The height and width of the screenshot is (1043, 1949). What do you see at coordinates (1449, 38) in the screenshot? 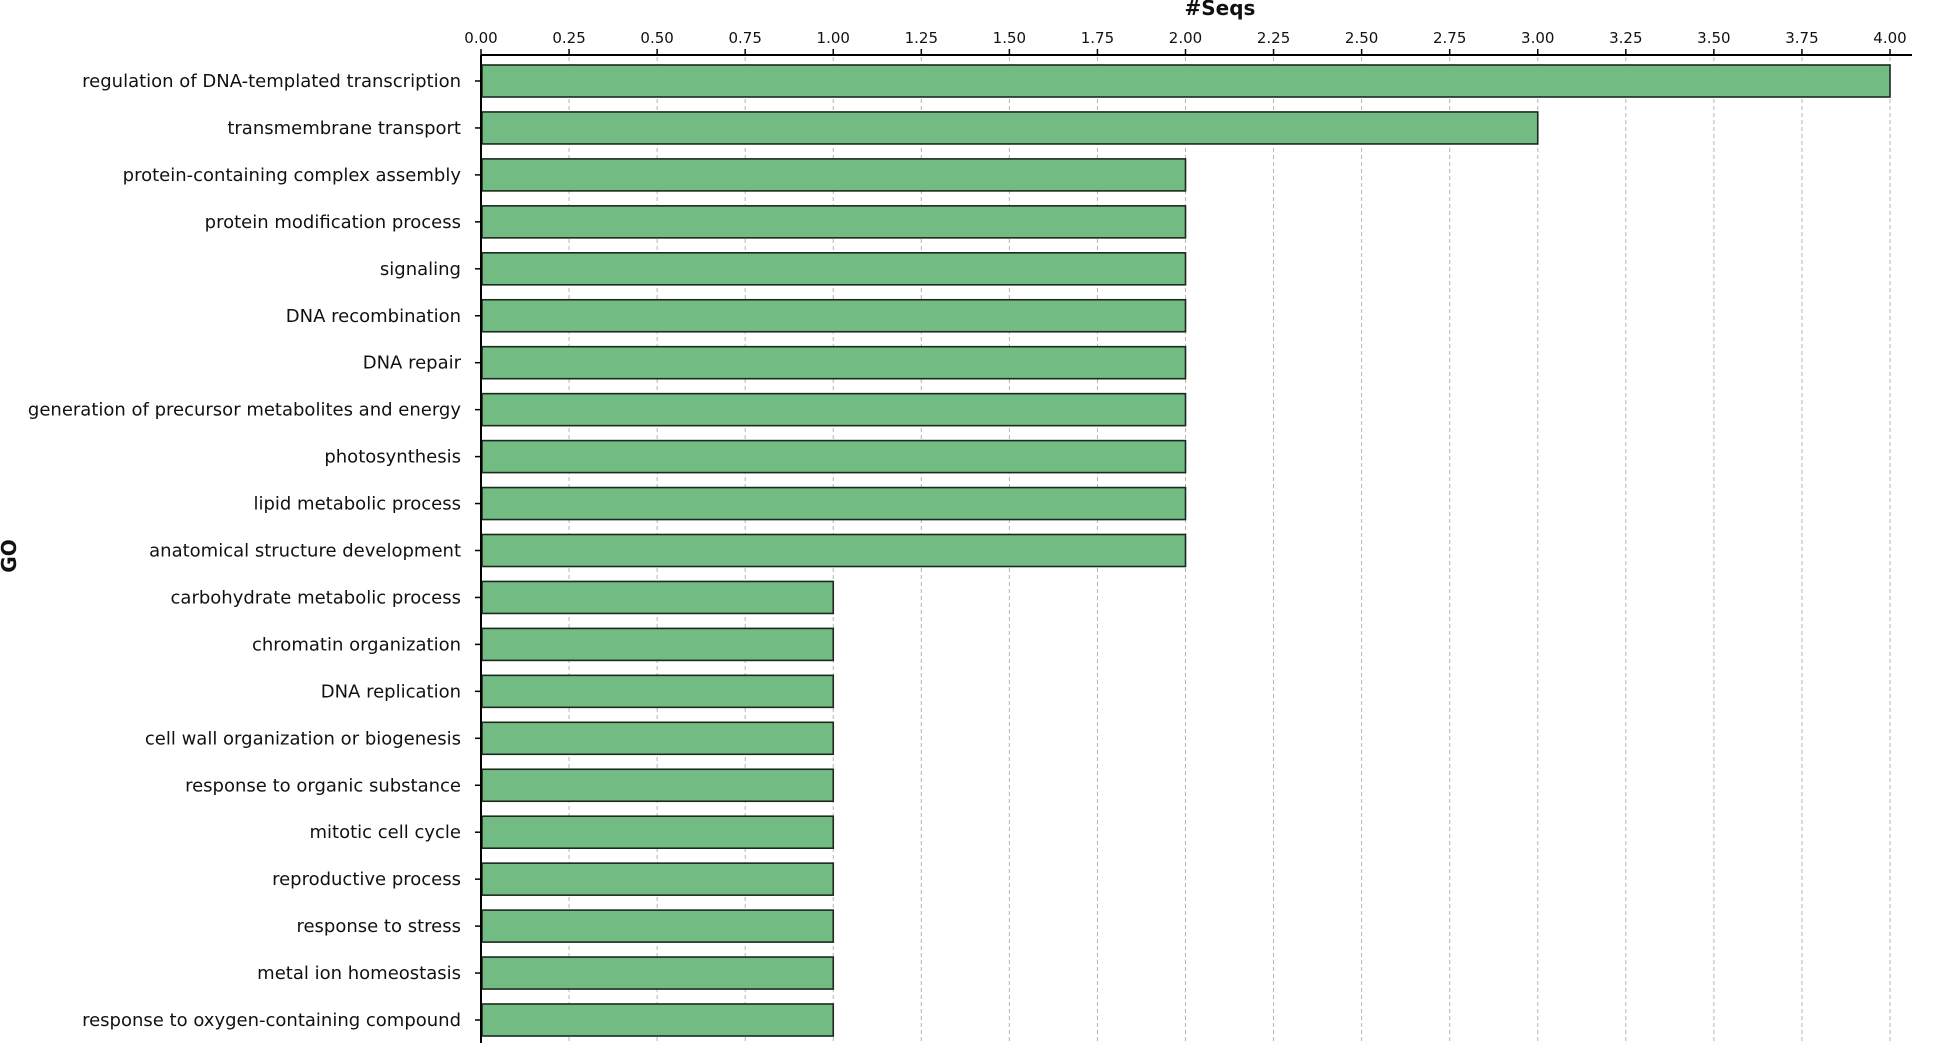
I see `x-tick-label: 2.75` at bounding box center [1449, 38].